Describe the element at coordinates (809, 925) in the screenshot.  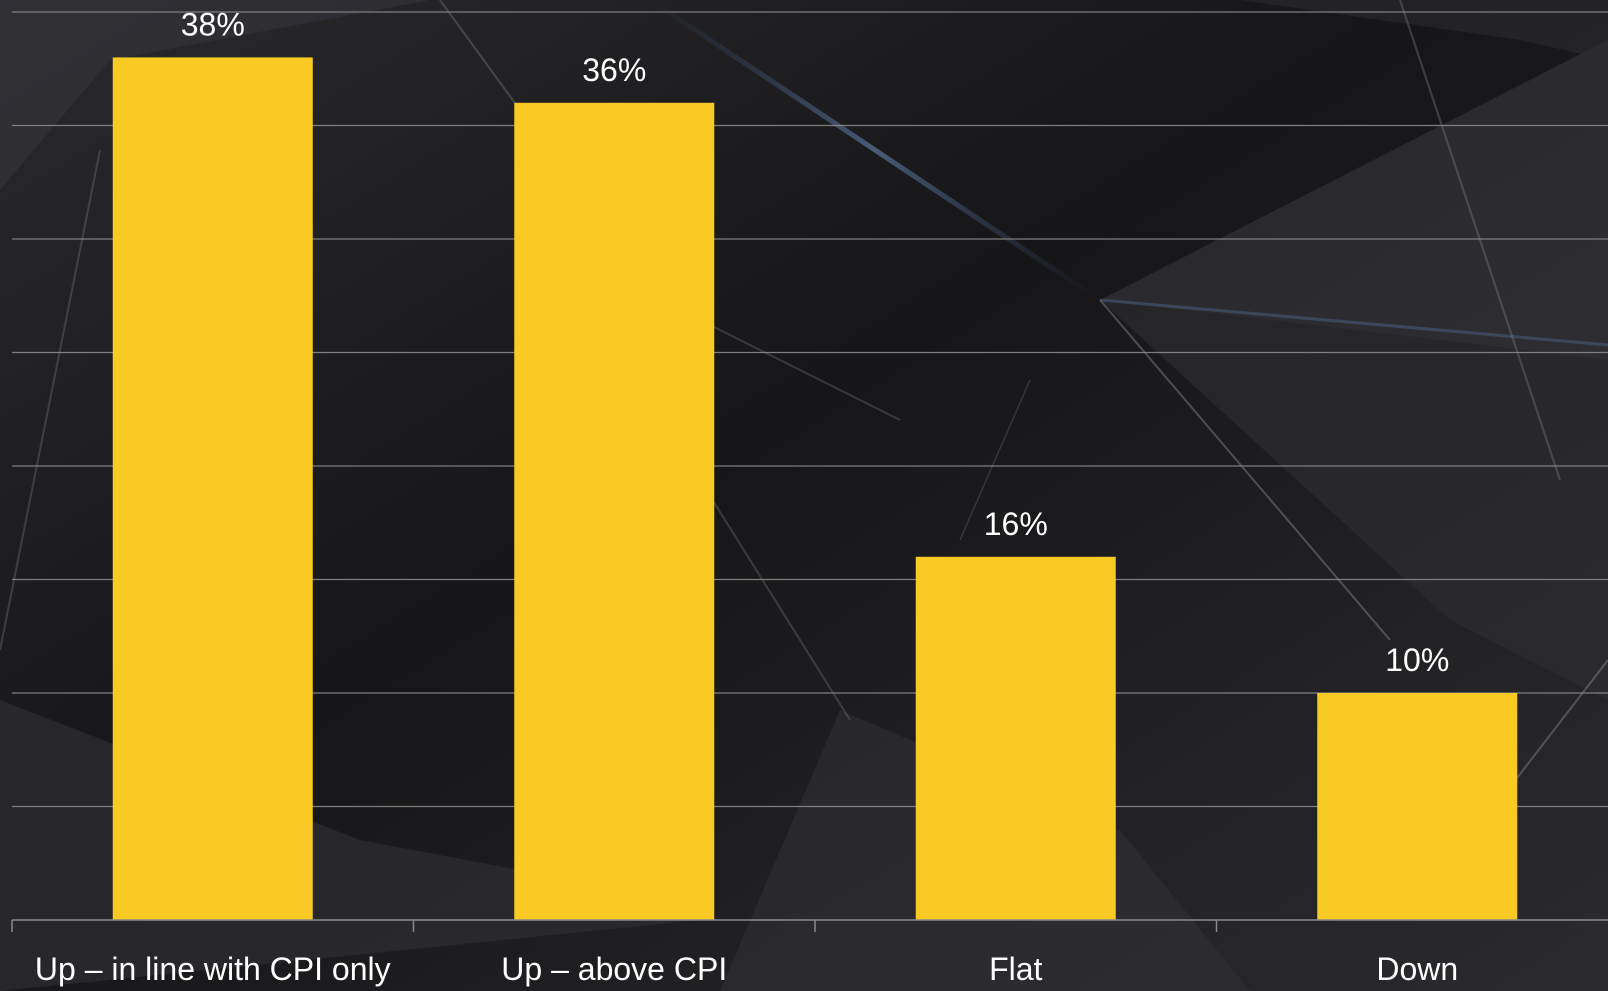
I see `x-axis` at that location.